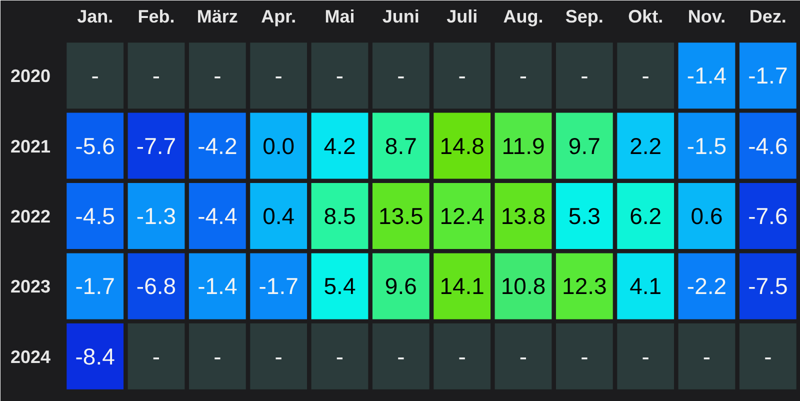 The width and height of the screenshot is (800, 401). What do you see at coordinates (707, 16) in the screenshot?
I see `x-tick-label: Nov.` at bounding box center [707, 16].